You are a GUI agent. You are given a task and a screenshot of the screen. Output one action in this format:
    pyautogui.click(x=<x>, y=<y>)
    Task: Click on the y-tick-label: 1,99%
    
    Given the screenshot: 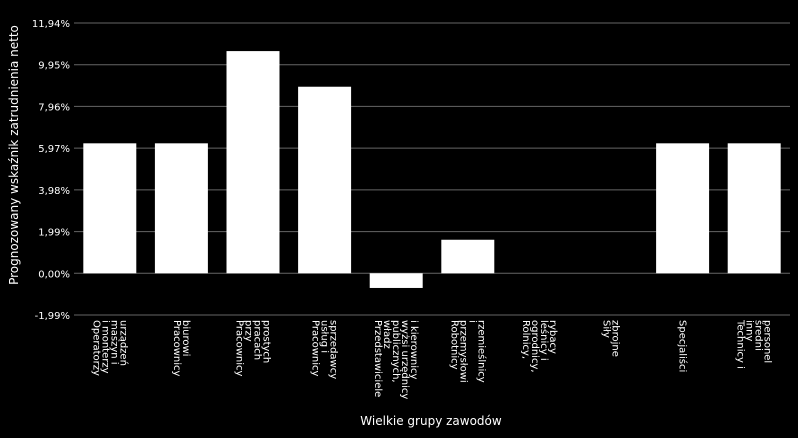 What is the action you would take?
    pyautogui.click(x=54, y=233)
    